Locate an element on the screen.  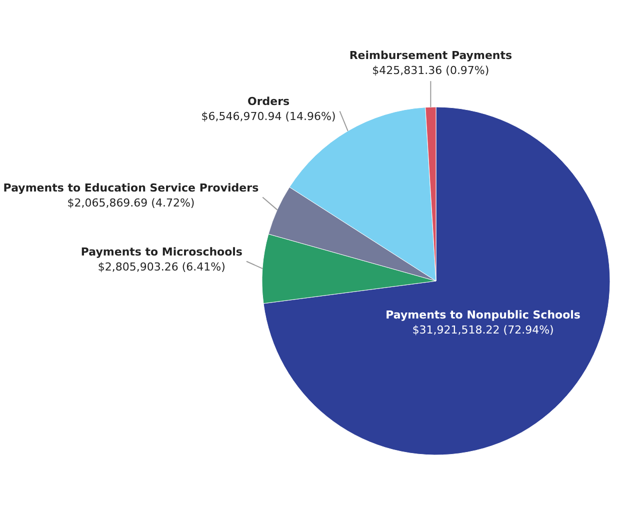
slice-label: Reimbursement Payments is located at coordinates (430, 55).